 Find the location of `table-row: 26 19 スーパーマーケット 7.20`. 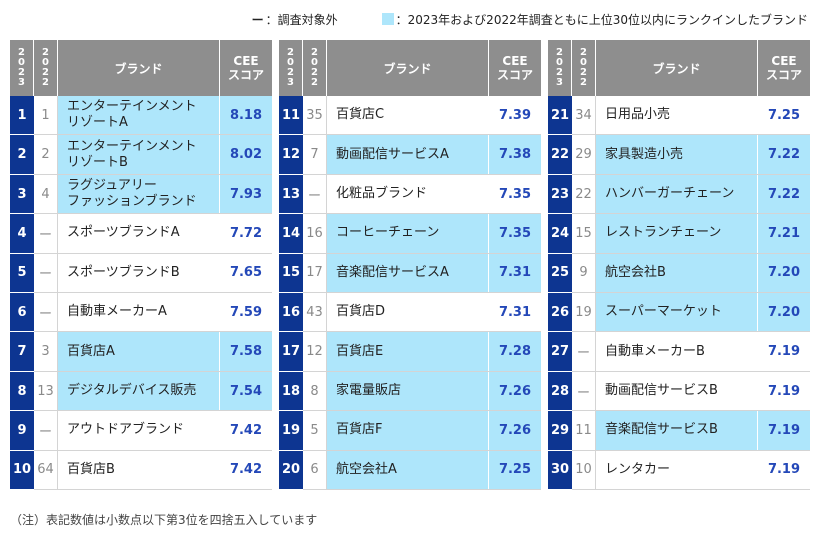

table-row: 26 19 スーパーマーケット 7.20 is located at coordinates (679, 313).